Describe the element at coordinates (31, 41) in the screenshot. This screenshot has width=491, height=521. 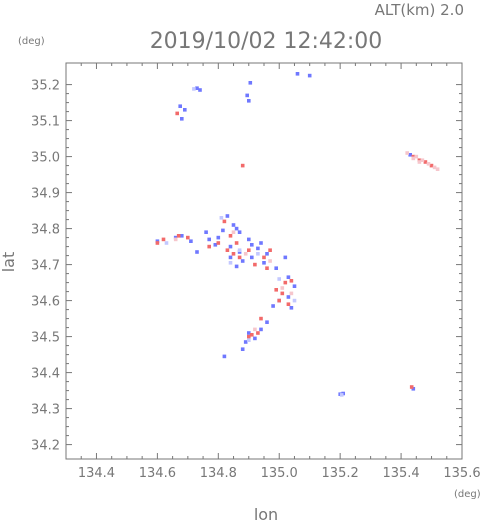
I see `y-unit-label: (deg)` at that location.